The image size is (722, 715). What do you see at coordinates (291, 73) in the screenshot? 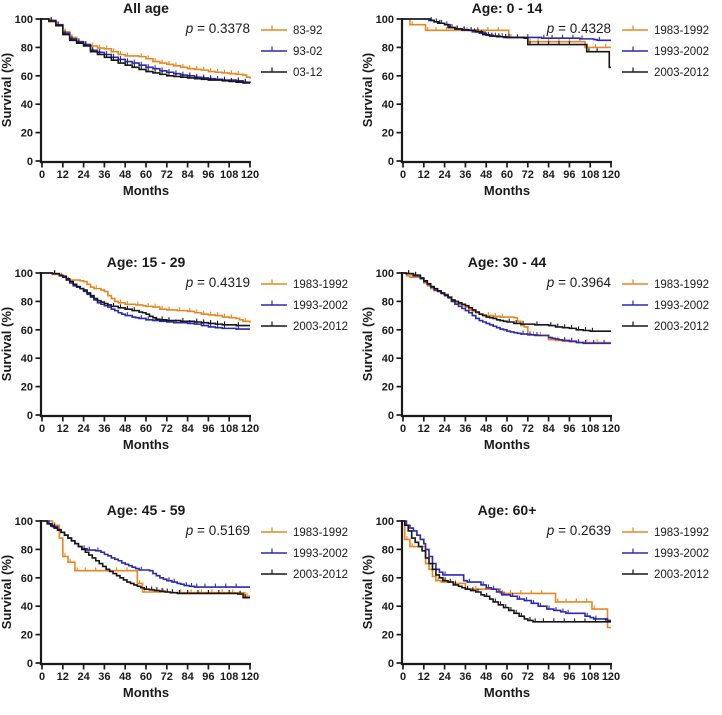
I see `legend-item-2003-2012: 03-12` at bounding box center [291, 73].